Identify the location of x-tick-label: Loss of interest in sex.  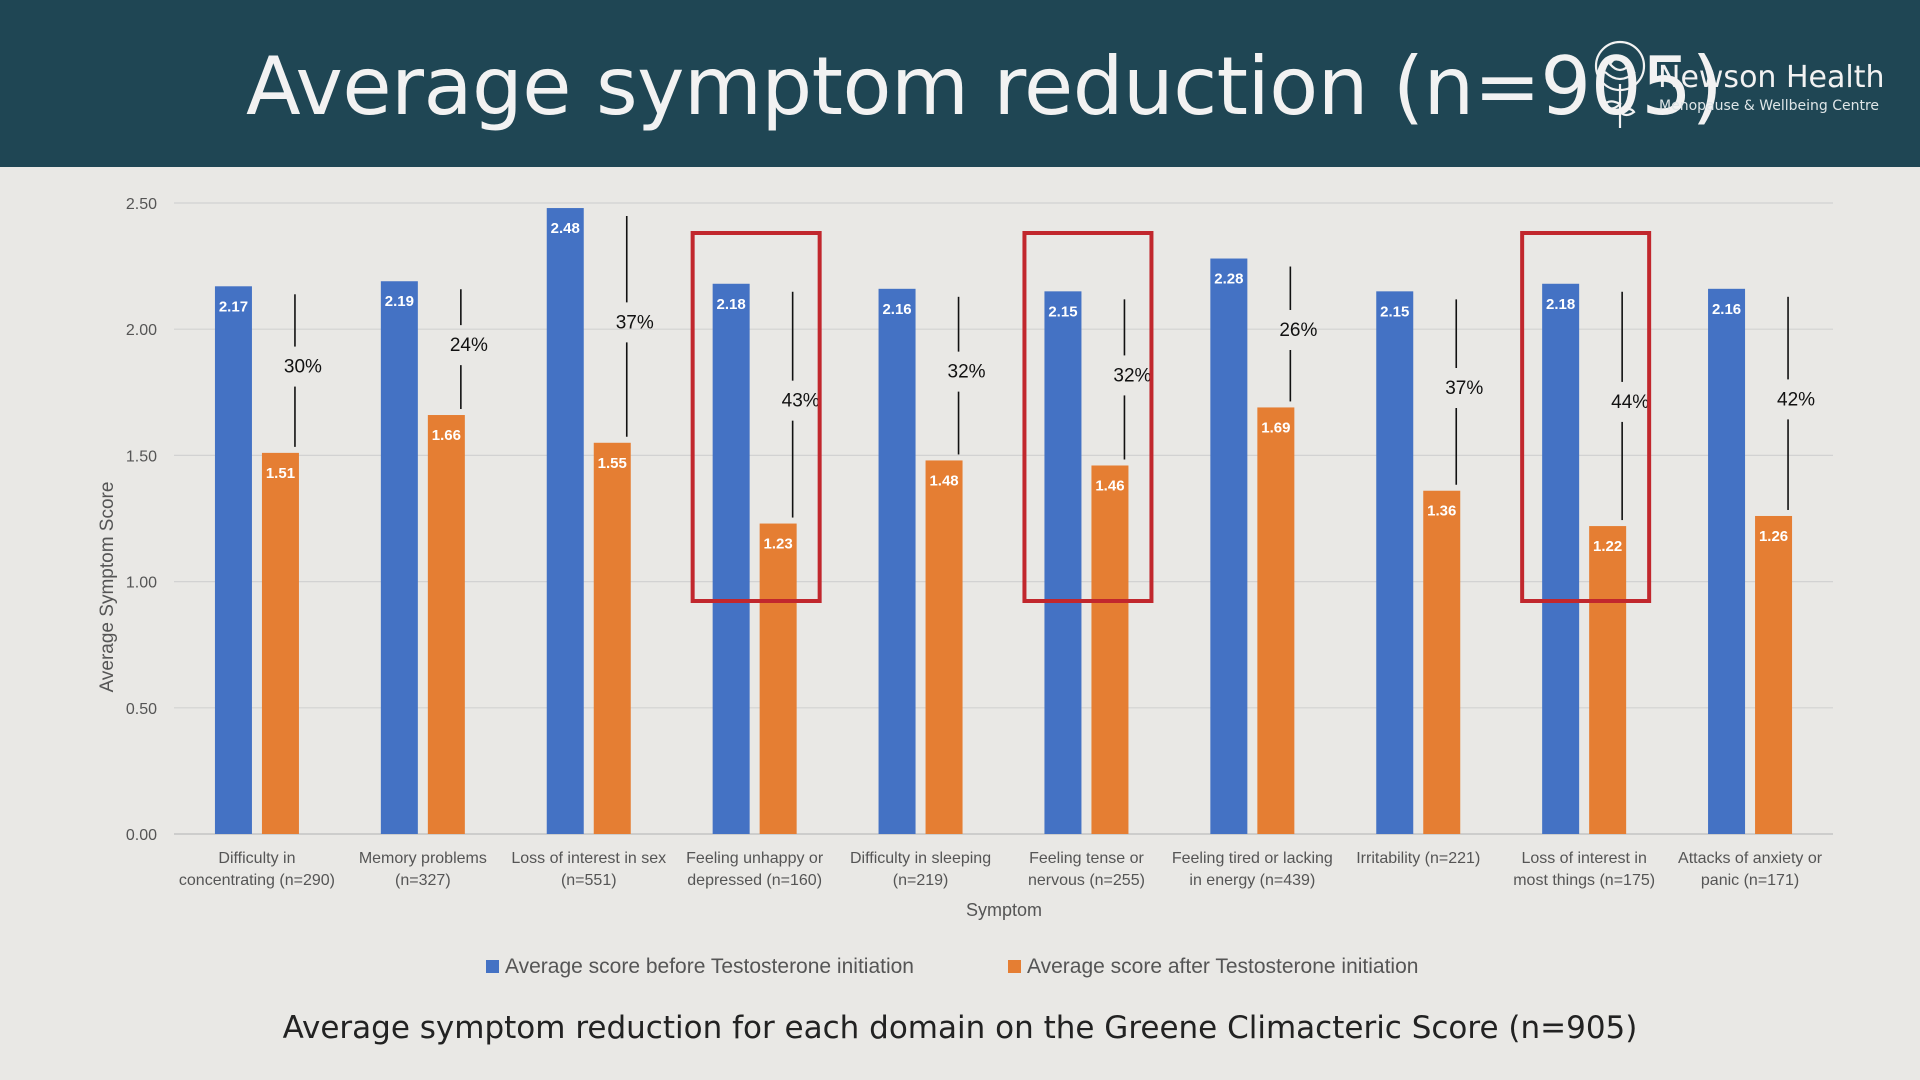
(588, 858).